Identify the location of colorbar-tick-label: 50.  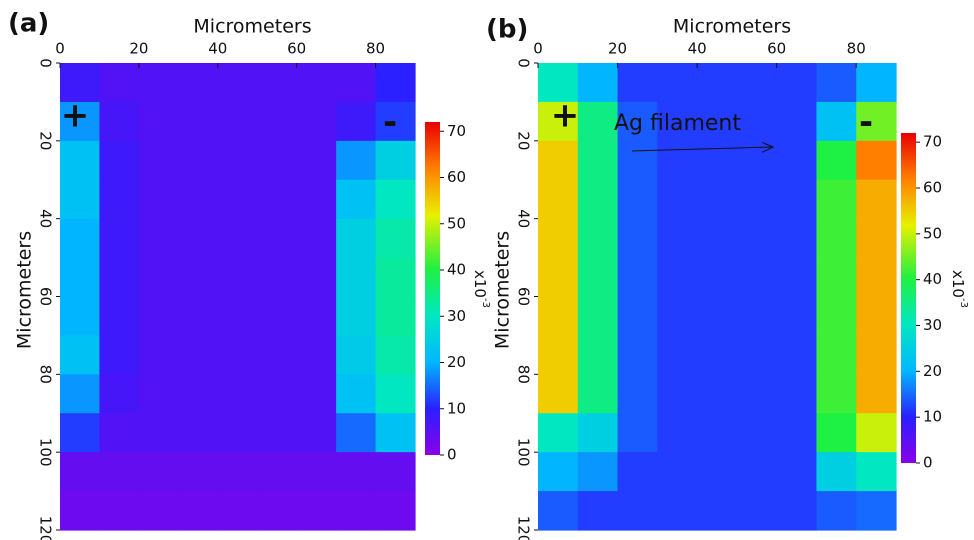
(932, 233).